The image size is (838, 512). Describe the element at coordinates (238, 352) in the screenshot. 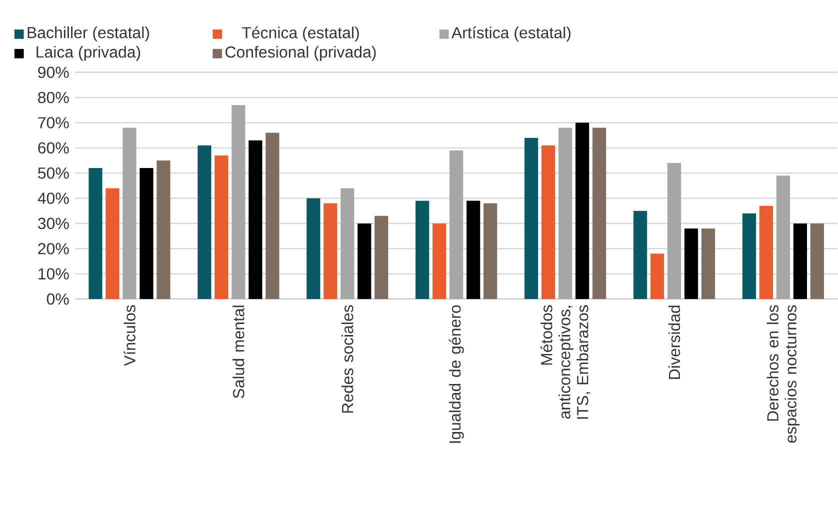

I see `x-tick-label: Salud mental` at that location.